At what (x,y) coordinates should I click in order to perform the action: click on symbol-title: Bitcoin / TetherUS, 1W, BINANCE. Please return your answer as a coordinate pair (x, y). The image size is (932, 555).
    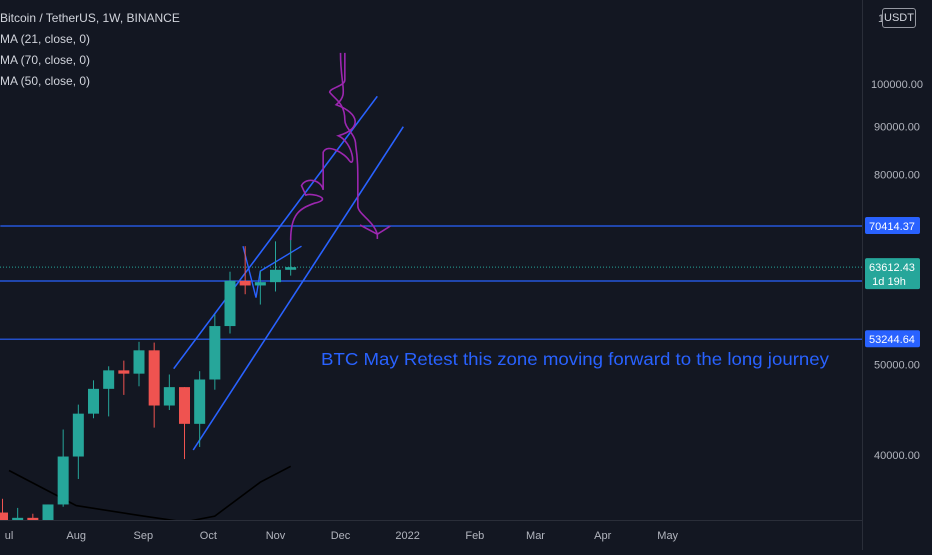
    Looking at the image, I should click on (90, 18).